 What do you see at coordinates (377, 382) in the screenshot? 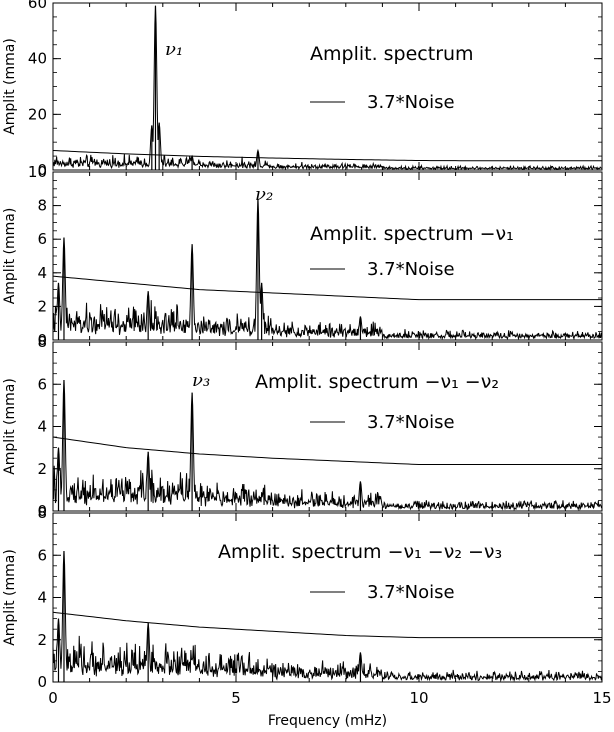
I see `panel-title: Amplit. spectrum −ν₁ −ν₂` at bounding box center [377, 382].